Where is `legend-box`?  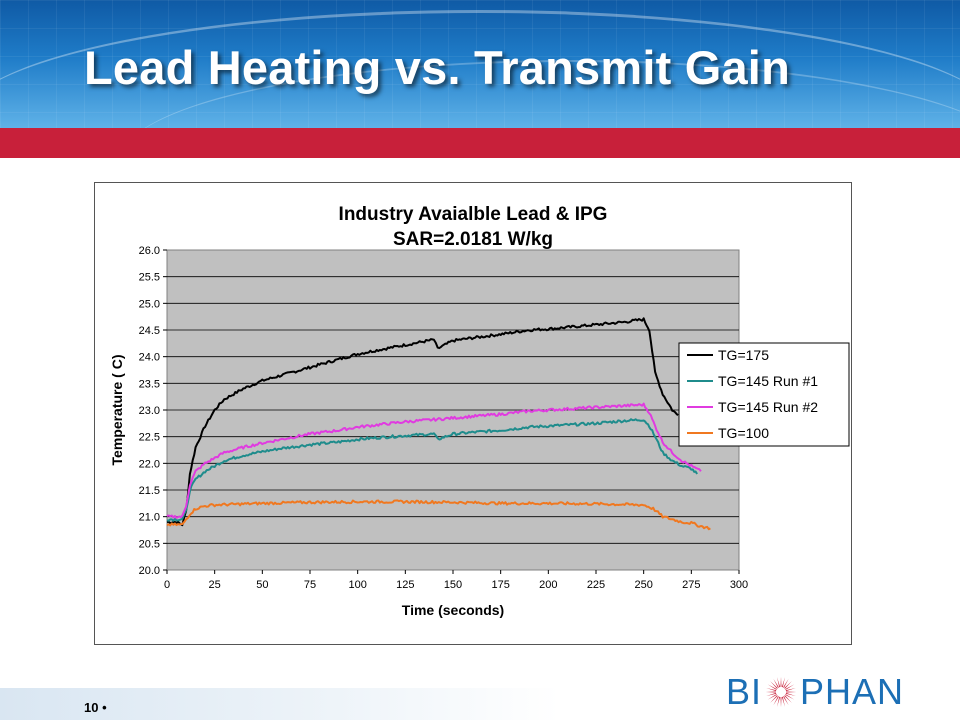
legend-box is located at coordinates (764, 394).